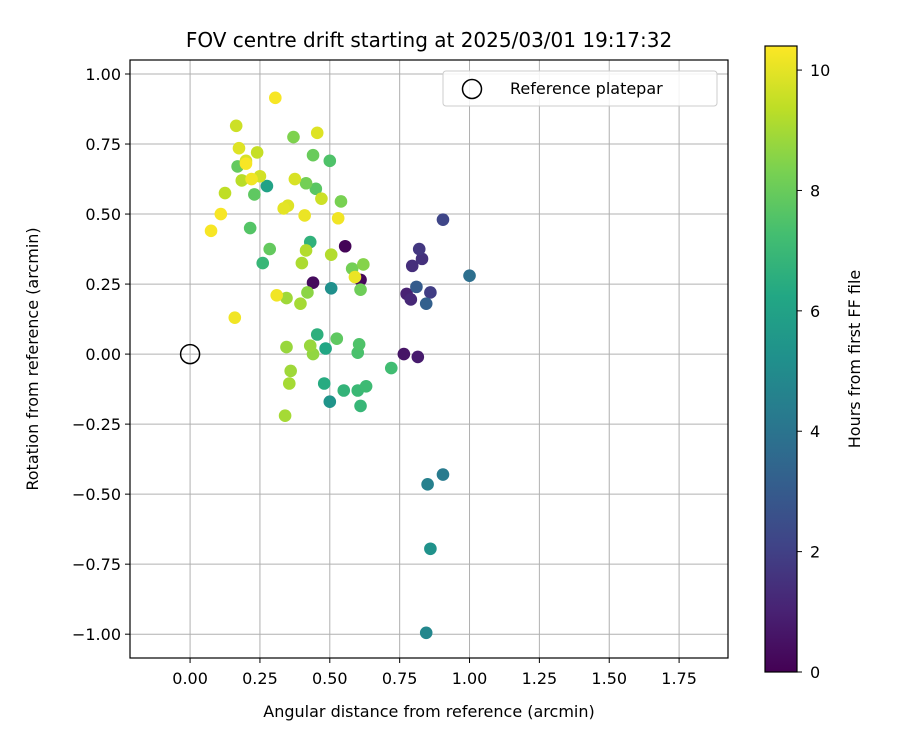  Describe the element at coordinates (190, 678) in the screenshot. I see `x-tick-label: 0.00` at that location.